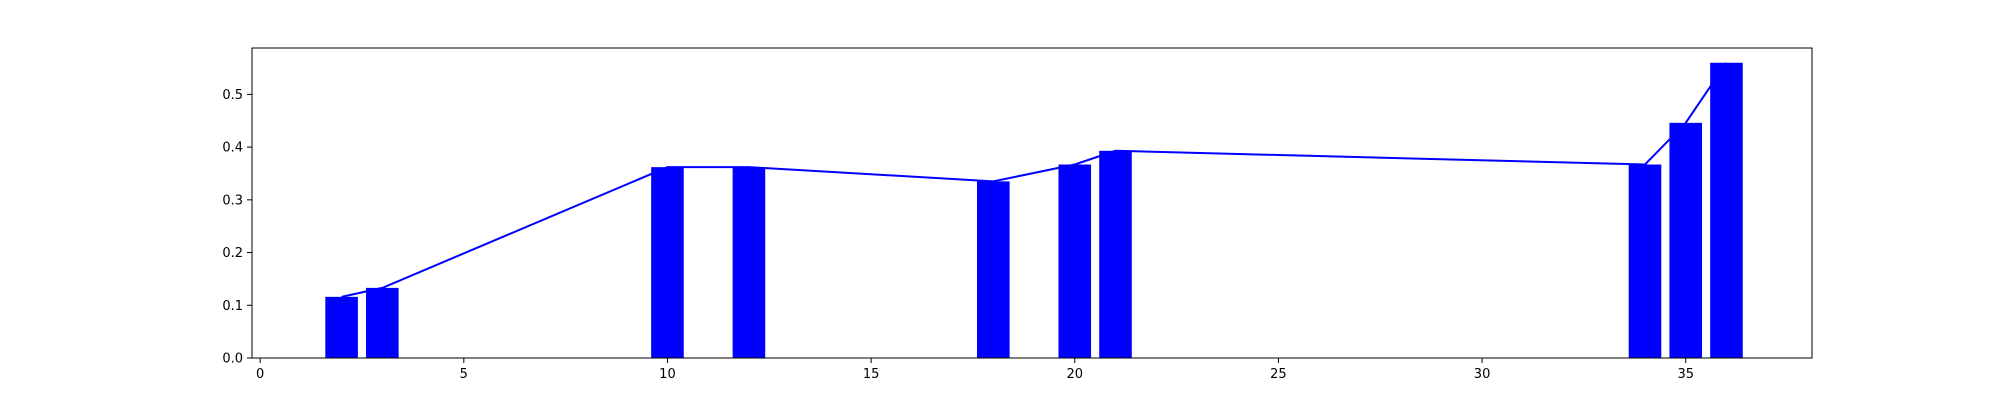 The width and height of the screenshot is (2000, 404). I want to click on y-tick-label-0.4: 0.4, so click(232, 148).